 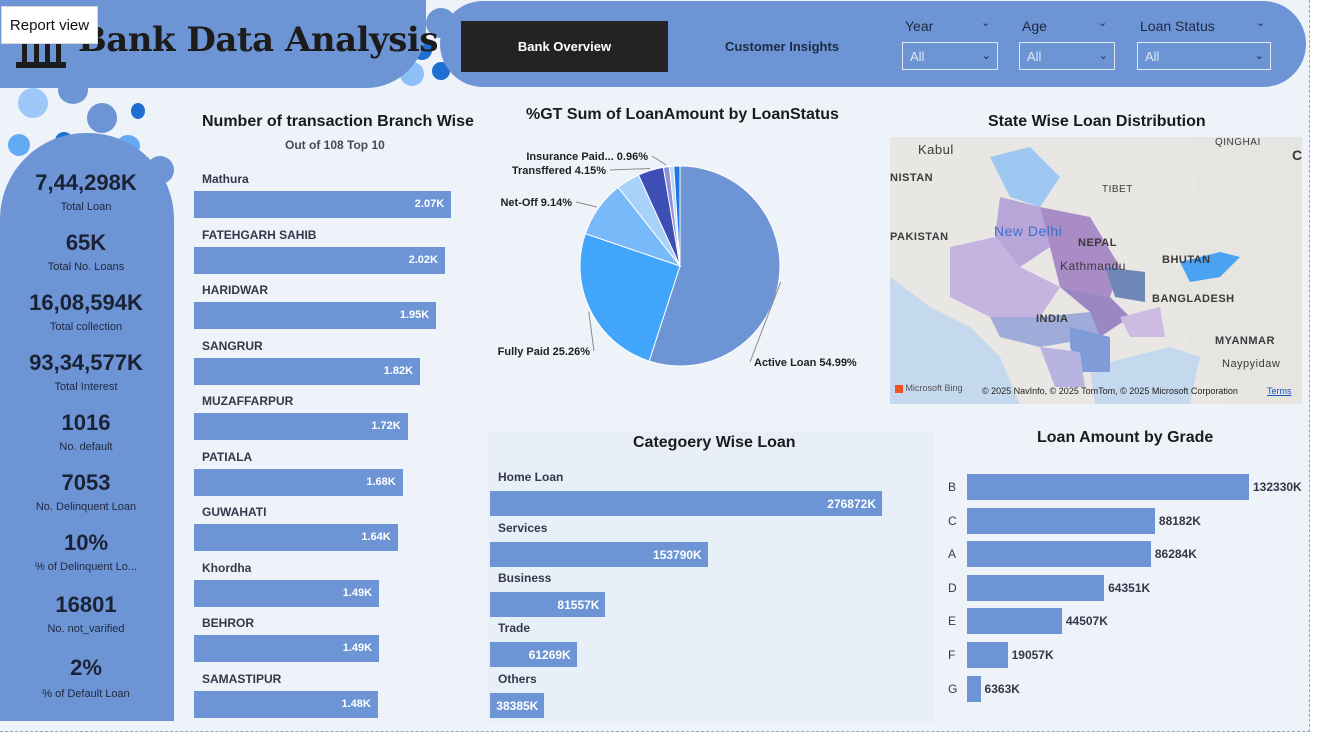 I want to click on age-slicer-value: All, so click(x=1034, y=56).